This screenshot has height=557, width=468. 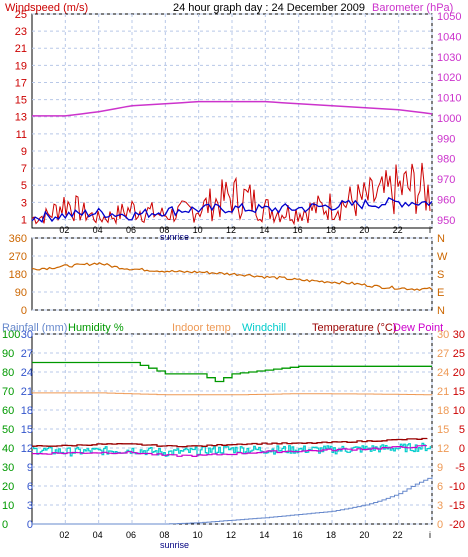 What do you see at coordinates (8, 449) in the screenshot?
I see `y-tick-label-humidity: 40` at bounding box center [8, 449].